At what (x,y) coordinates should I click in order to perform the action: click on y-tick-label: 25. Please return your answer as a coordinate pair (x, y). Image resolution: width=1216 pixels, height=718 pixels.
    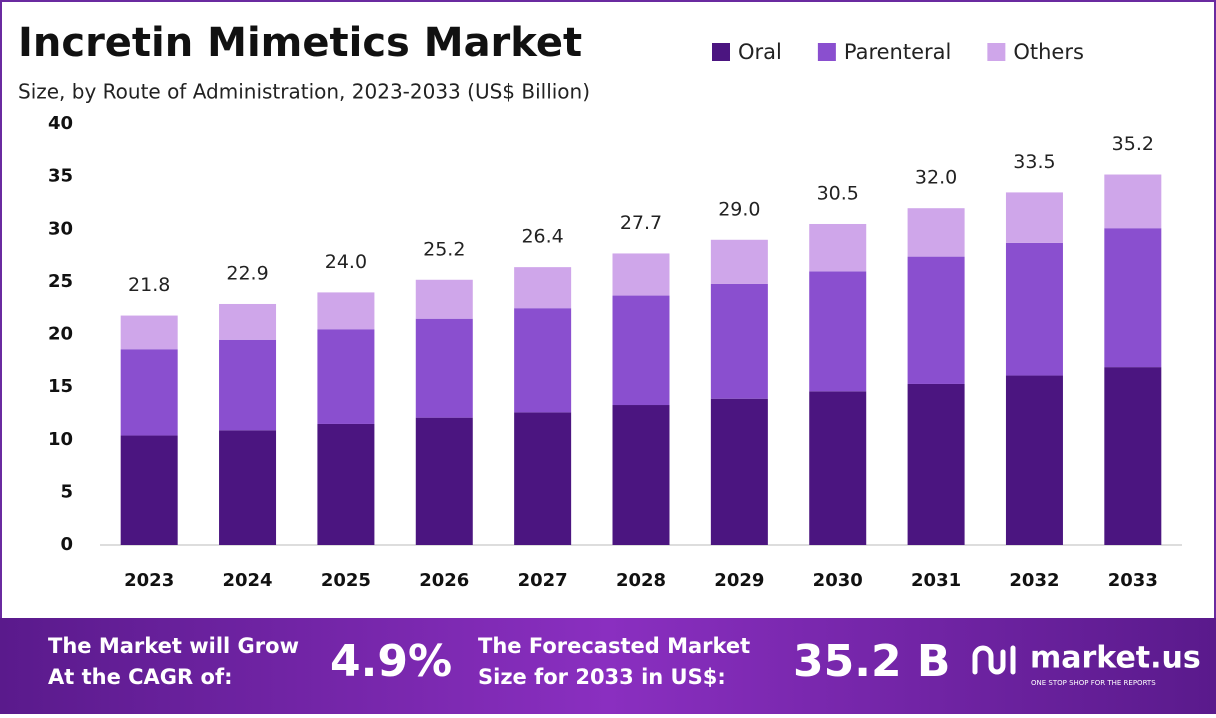
    Looking at the image, I should click on (60, 281).